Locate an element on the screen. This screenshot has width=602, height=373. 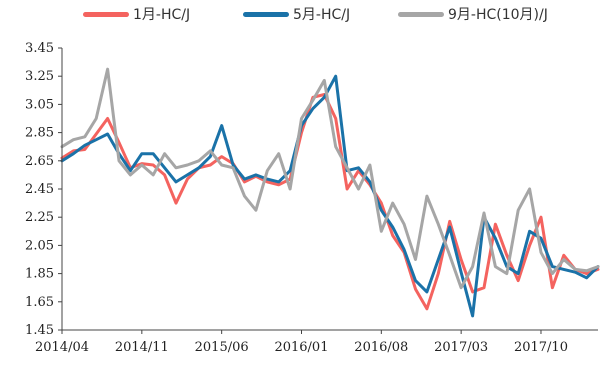
y-tick-label: 2.05 is located at coordinates (39, 245).